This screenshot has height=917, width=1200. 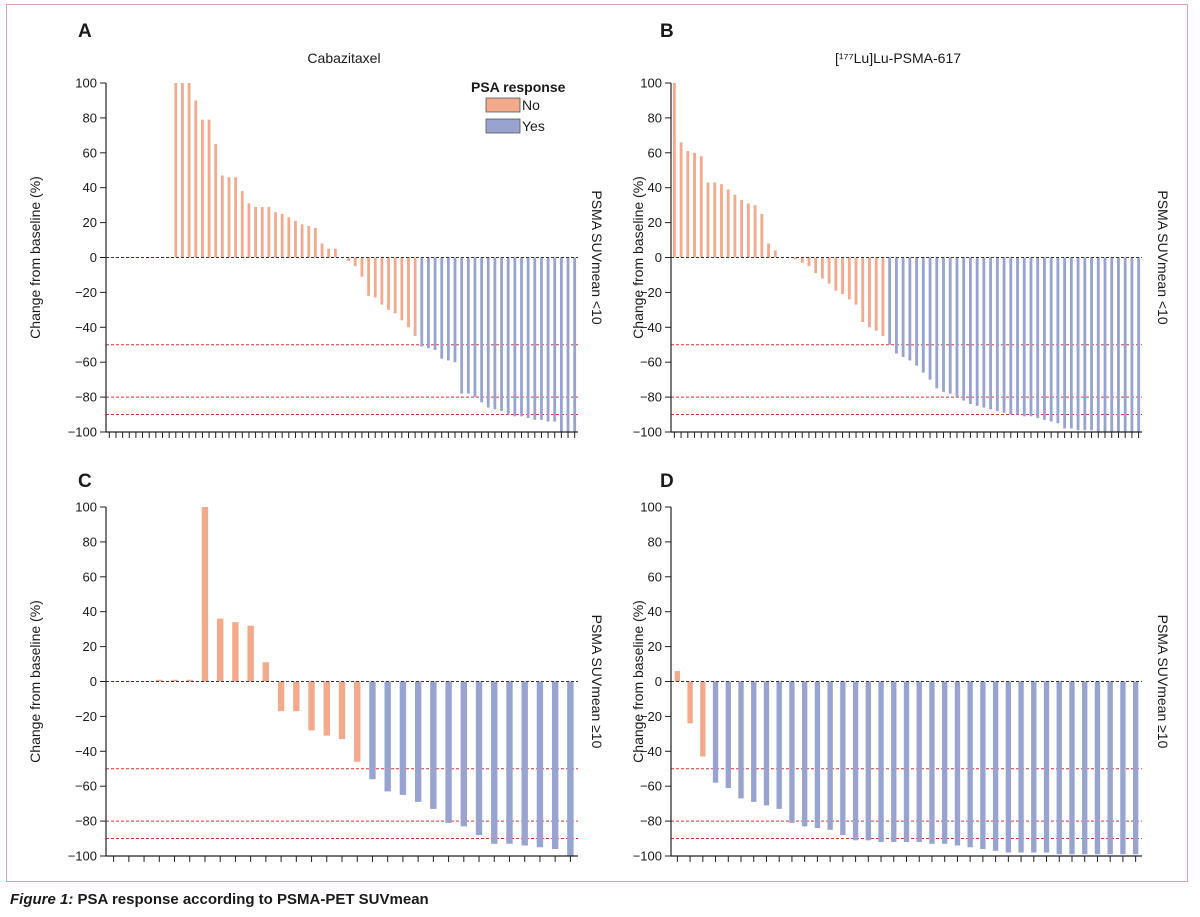 I want to click on y-tick-label-c: −60, so click(x=86, y=786).